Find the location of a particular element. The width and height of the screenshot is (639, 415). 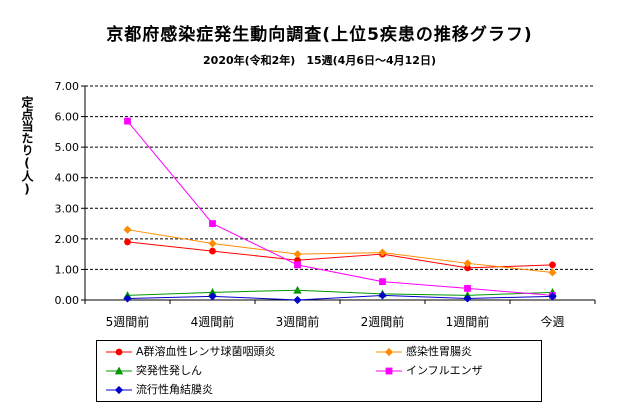

chart-subtitle: 2020年(令和2年) 15週(4月6日～4月12日) is located at coordinates (319, 60).